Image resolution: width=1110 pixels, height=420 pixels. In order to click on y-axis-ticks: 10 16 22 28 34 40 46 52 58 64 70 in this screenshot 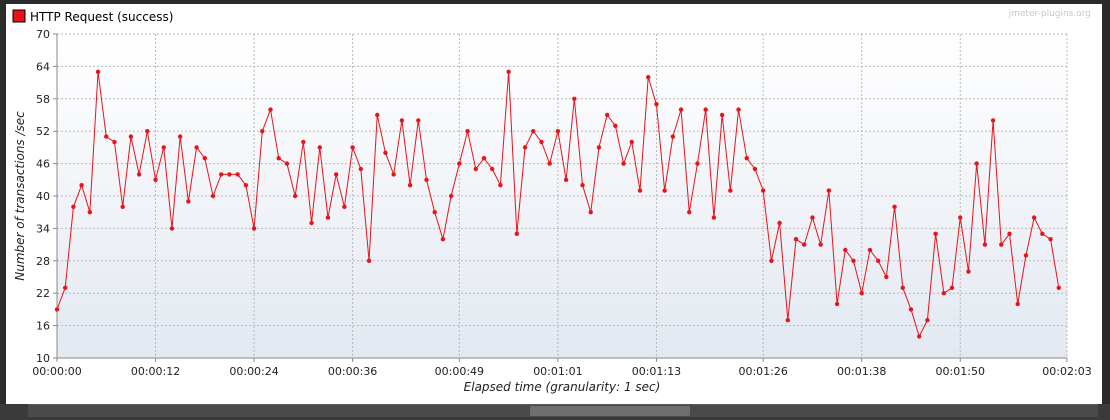, I will do `click(46, 196)`.